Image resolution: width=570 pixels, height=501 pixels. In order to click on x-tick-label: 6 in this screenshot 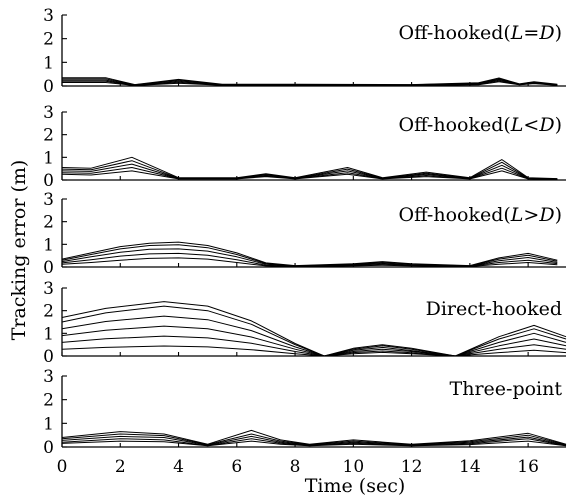, I will do `click(236, 467)`.